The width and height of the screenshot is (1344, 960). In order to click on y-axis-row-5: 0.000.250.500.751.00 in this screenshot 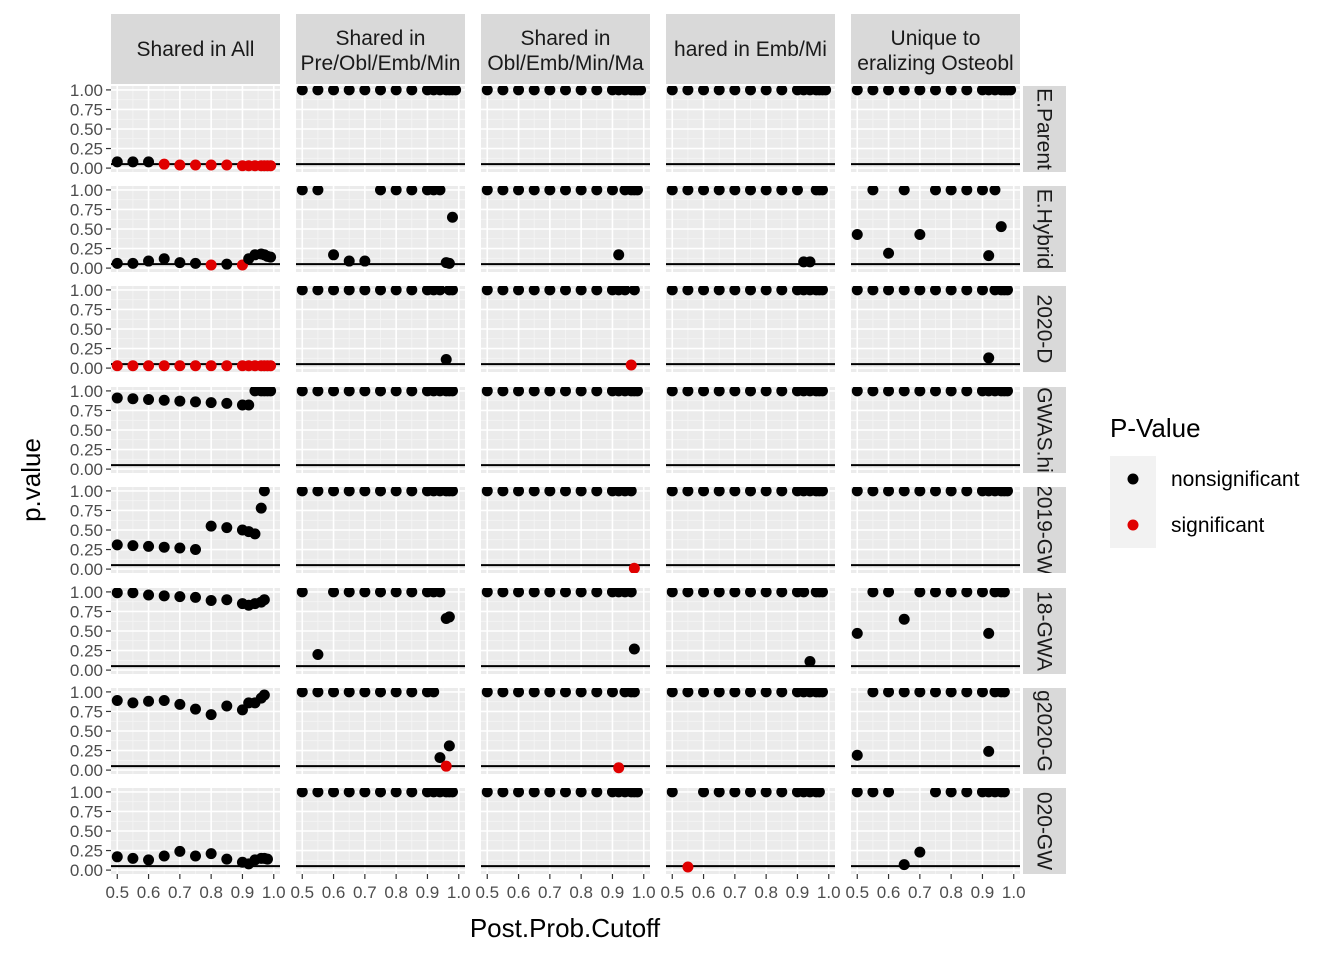, I will do `click(90, 530)`.